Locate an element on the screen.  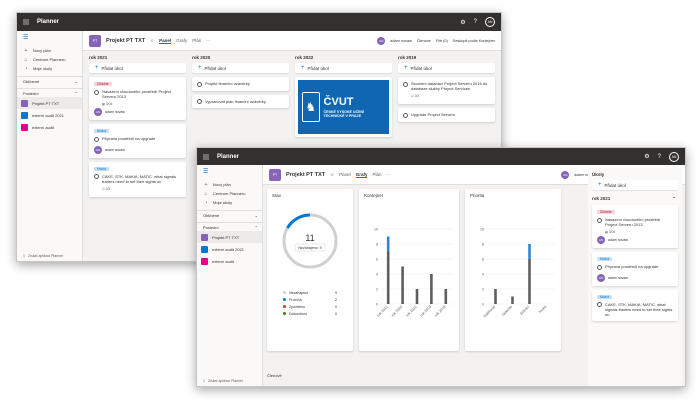
section-label: Poslední is located at coordinates (31, 93).